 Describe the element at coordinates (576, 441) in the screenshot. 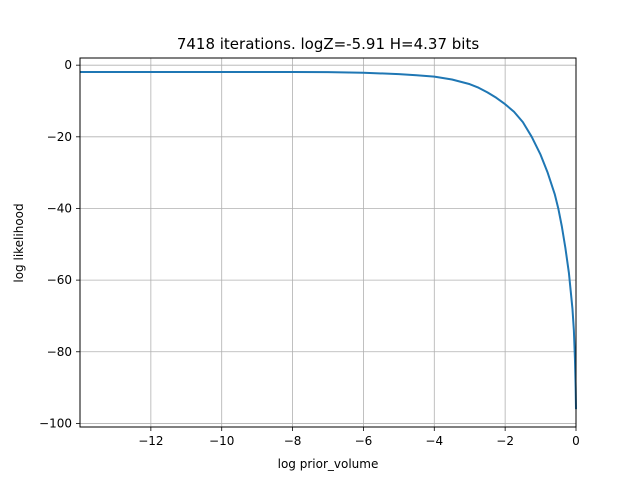

I see `x-tick-label: 0` at that location.